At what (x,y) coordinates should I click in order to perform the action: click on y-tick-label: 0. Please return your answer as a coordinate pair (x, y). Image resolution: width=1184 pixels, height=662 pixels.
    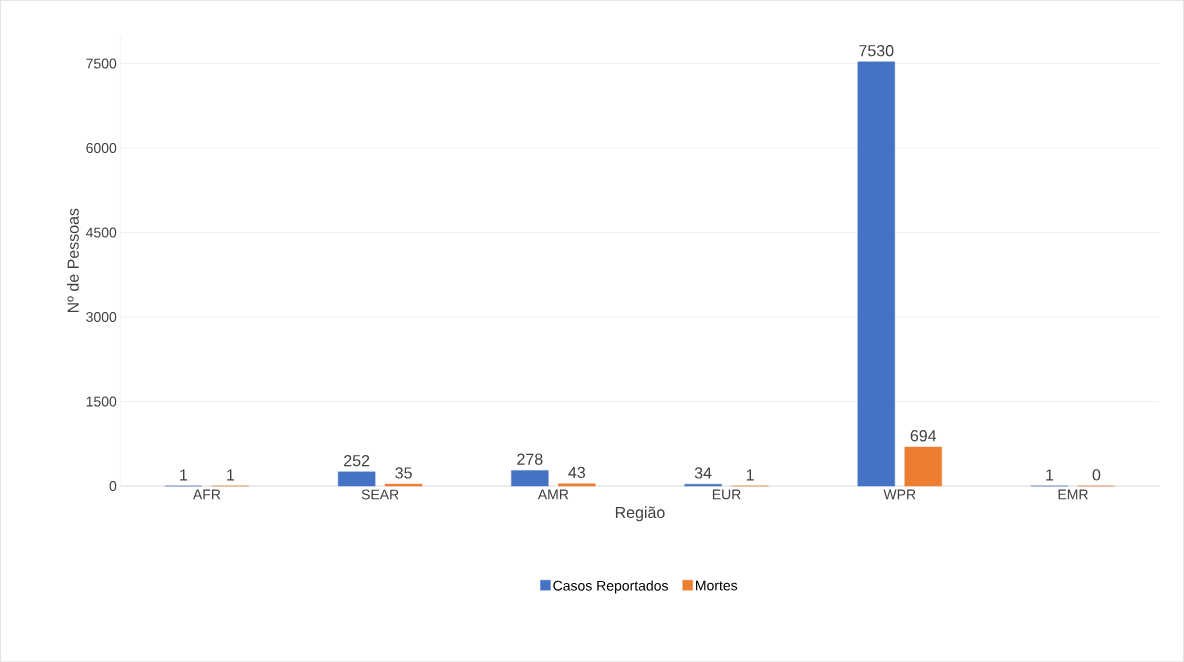
    Looking at the image, I should click on (113, 485).